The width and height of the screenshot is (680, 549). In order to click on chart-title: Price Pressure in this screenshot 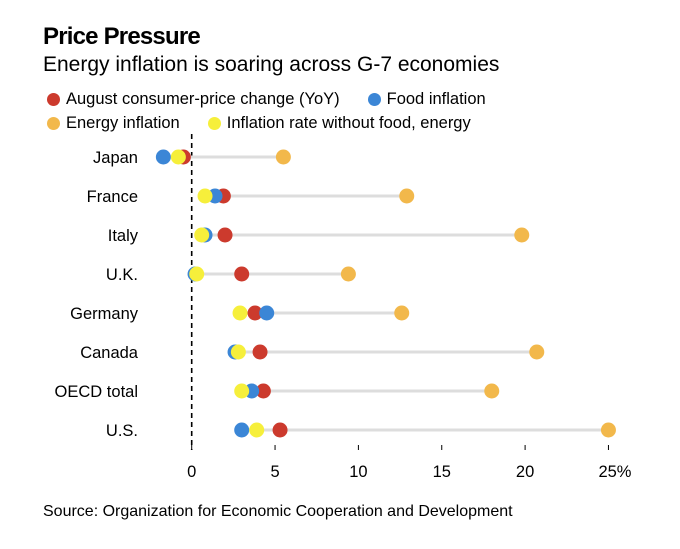, I will do `click(122, 36)`.